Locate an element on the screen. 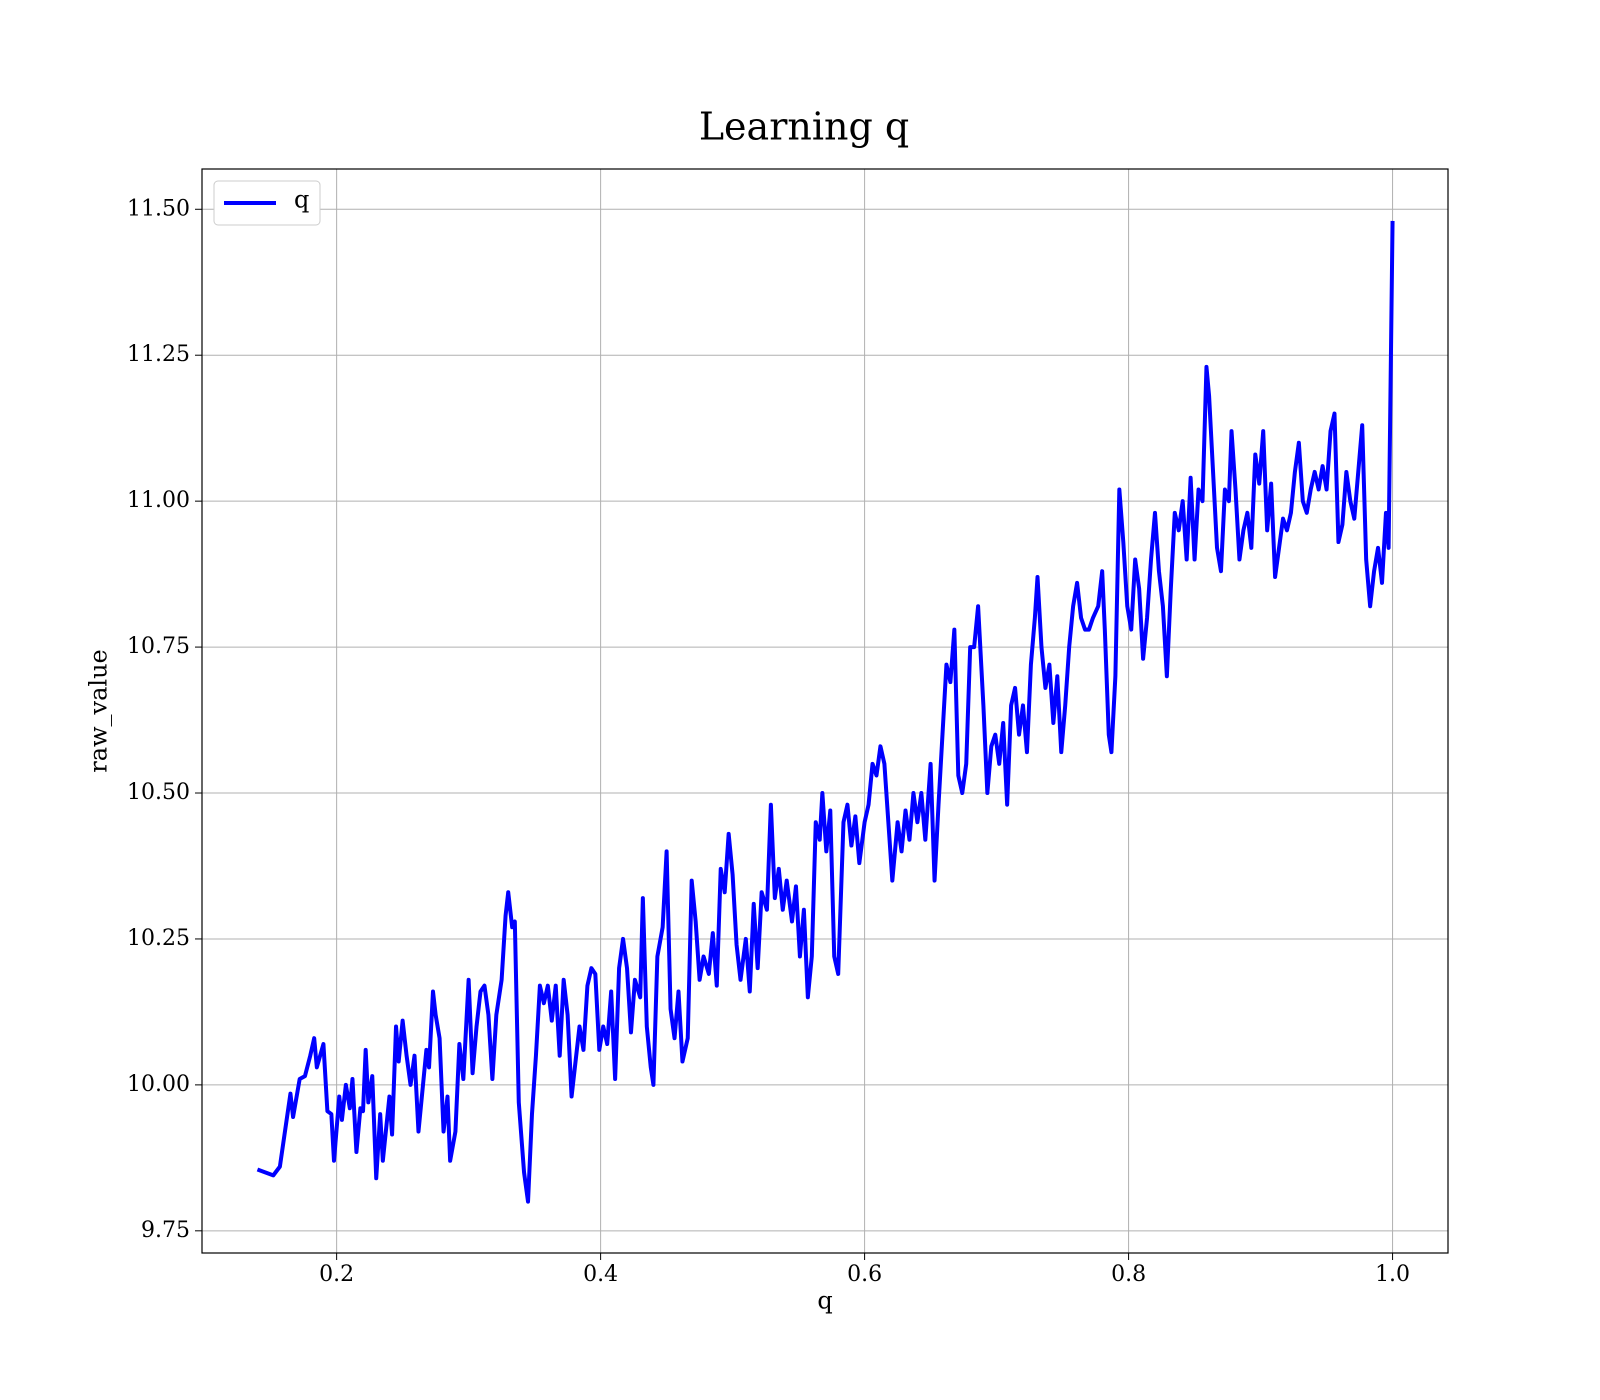  x-tick-label: 0.2 is located at coordinates (336, 1274).